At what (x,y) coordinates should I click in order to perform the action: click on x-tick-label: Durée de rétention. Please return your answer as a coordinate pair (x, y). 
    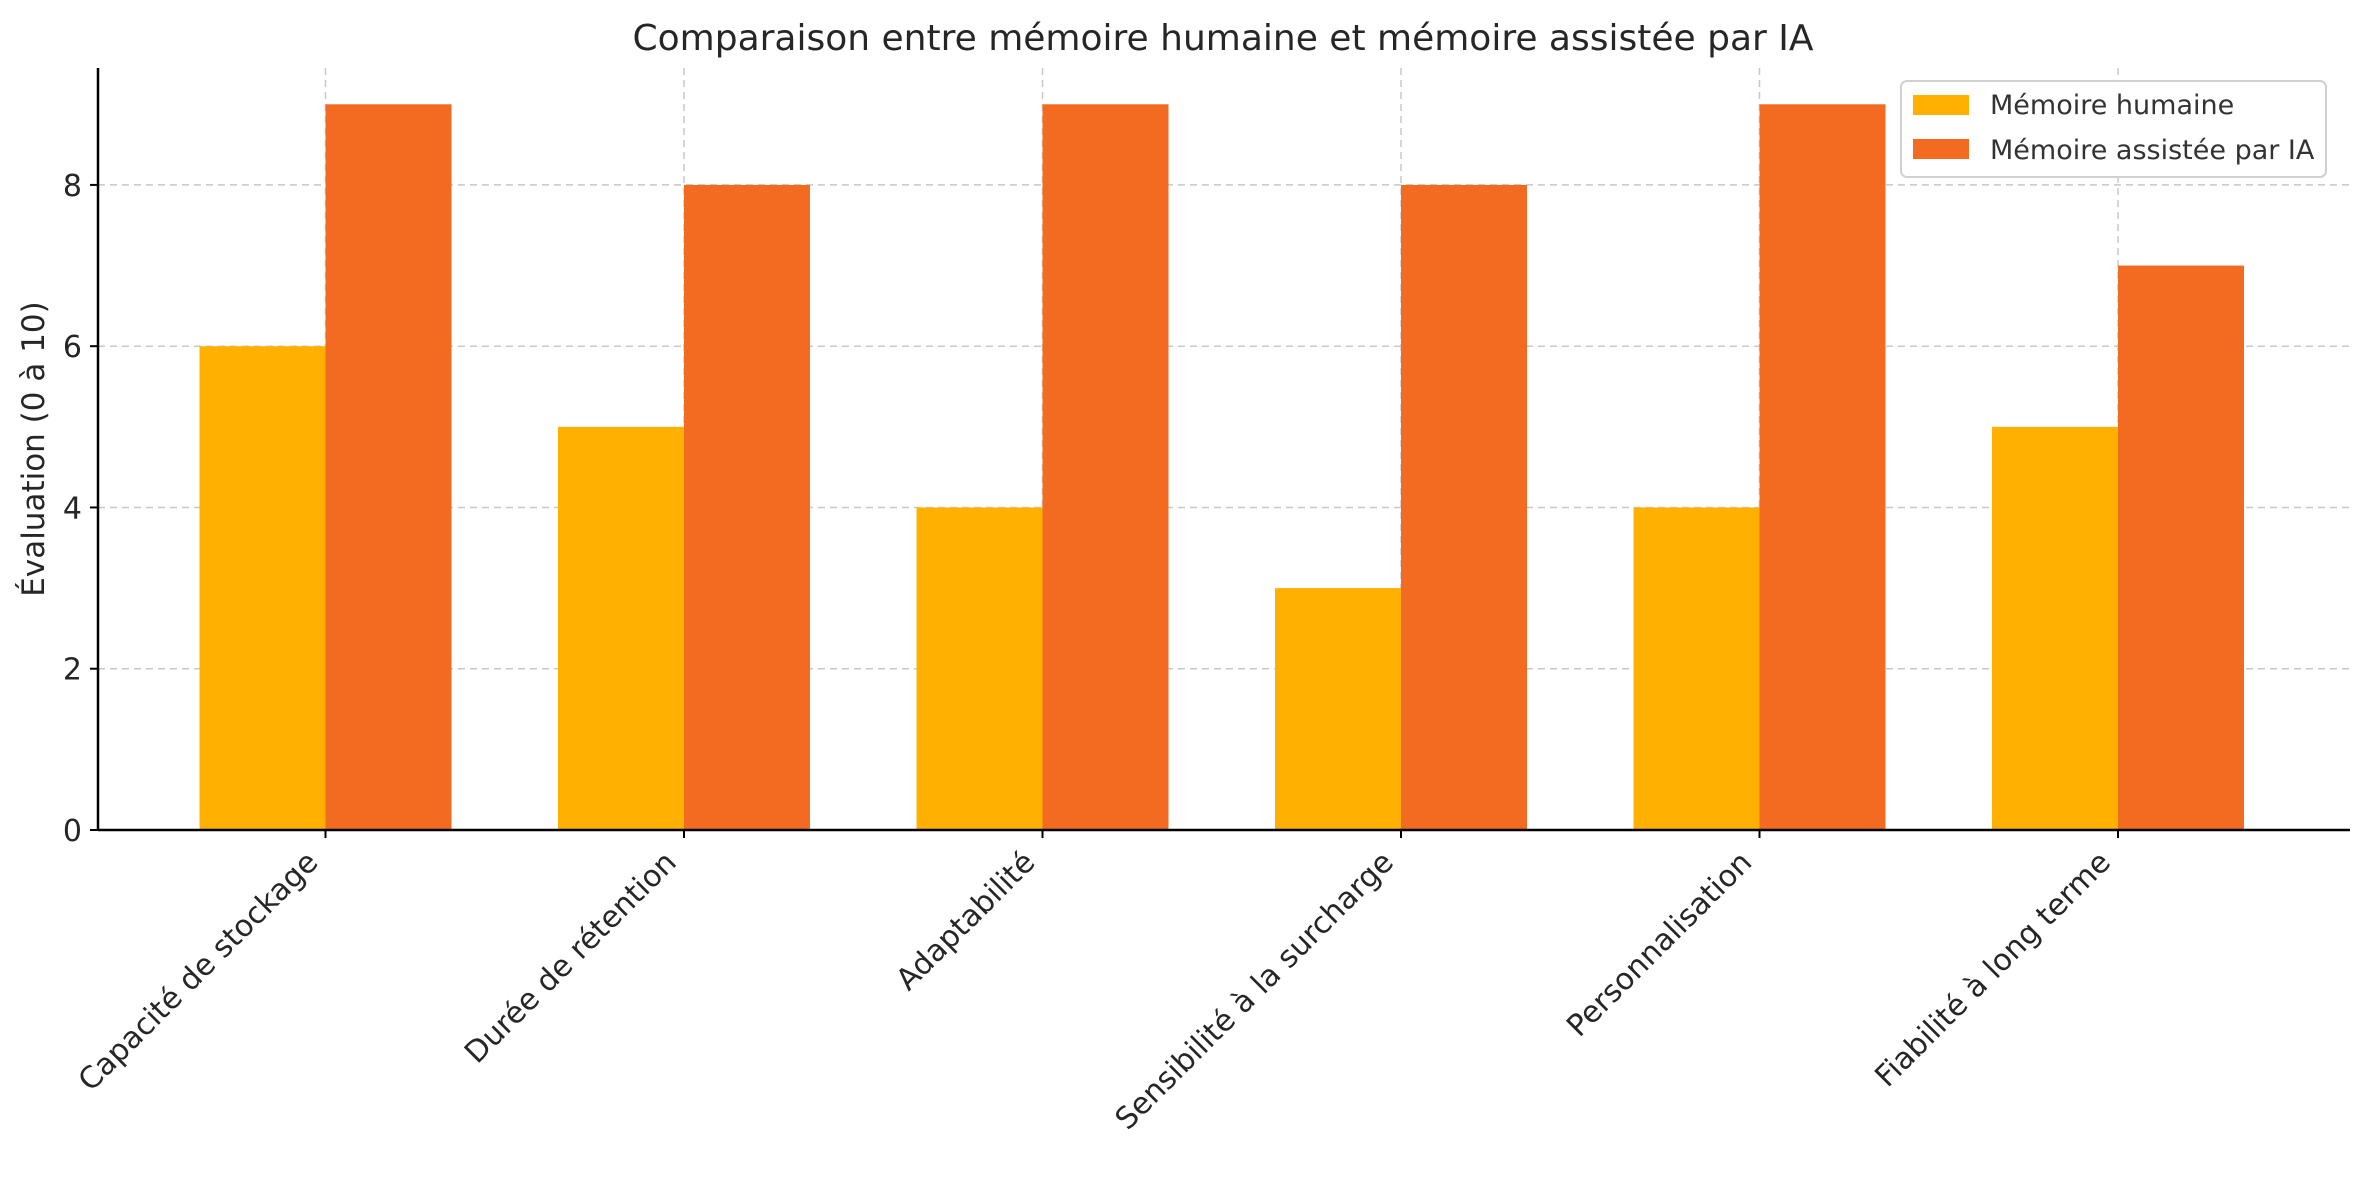
    Looking at the image, I should click on (571, 958).